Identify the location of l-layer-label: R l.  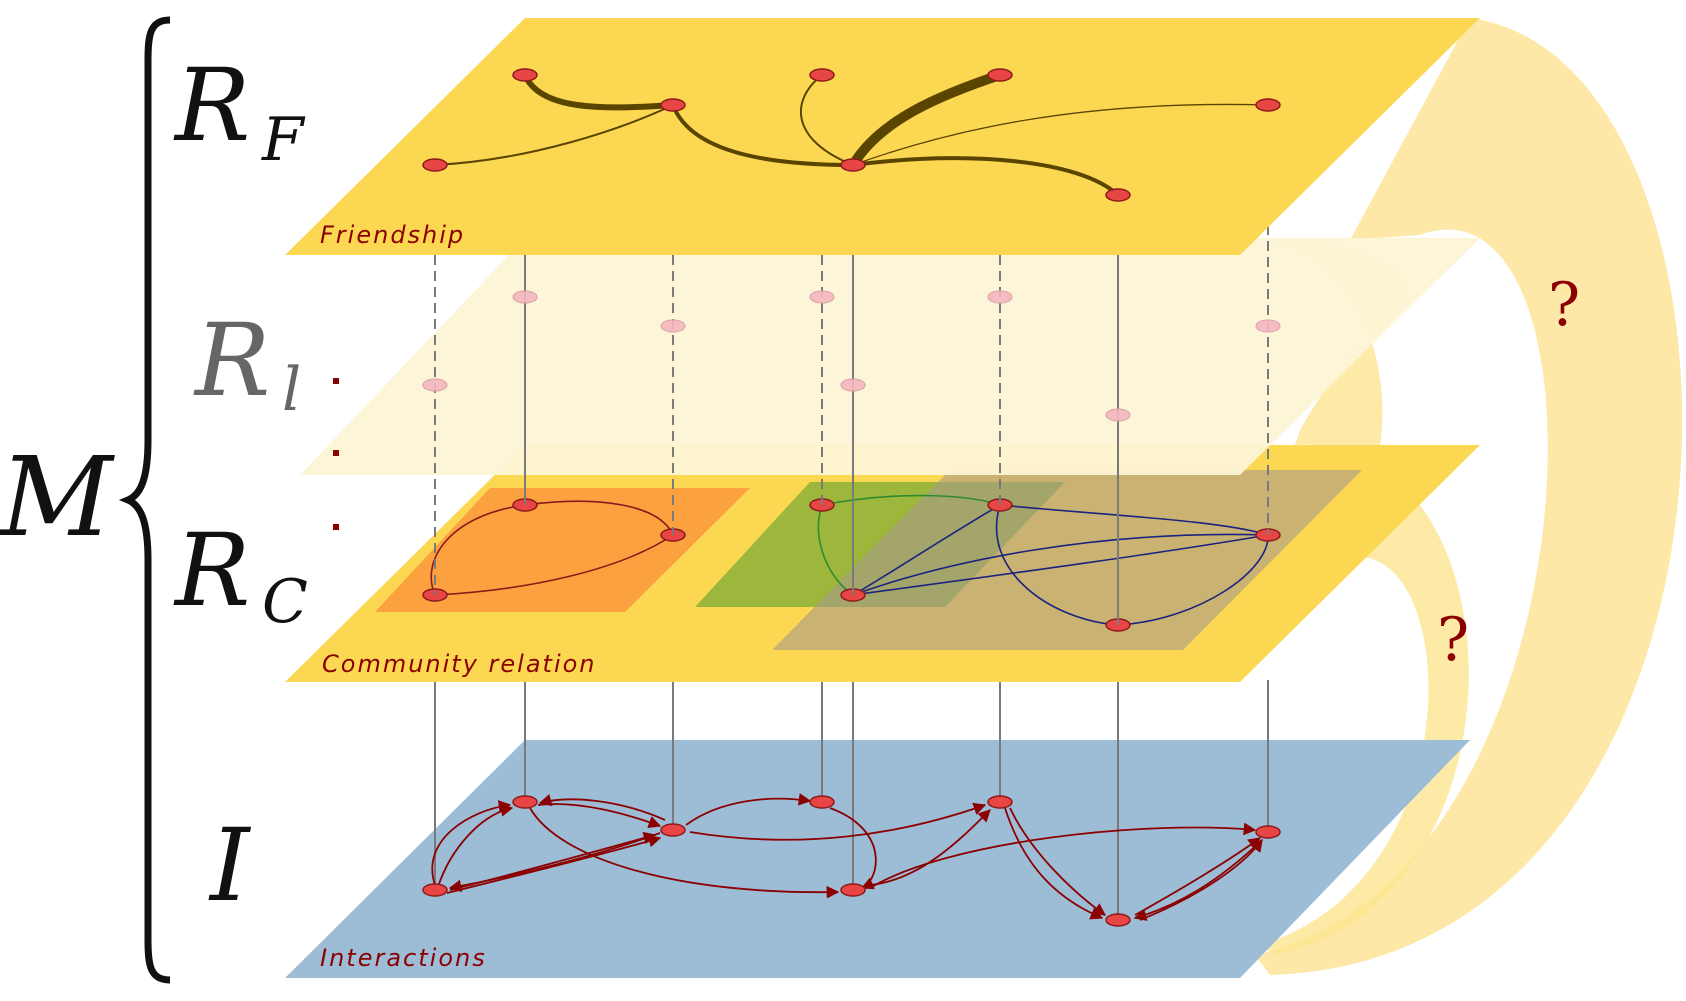
(247, 363).